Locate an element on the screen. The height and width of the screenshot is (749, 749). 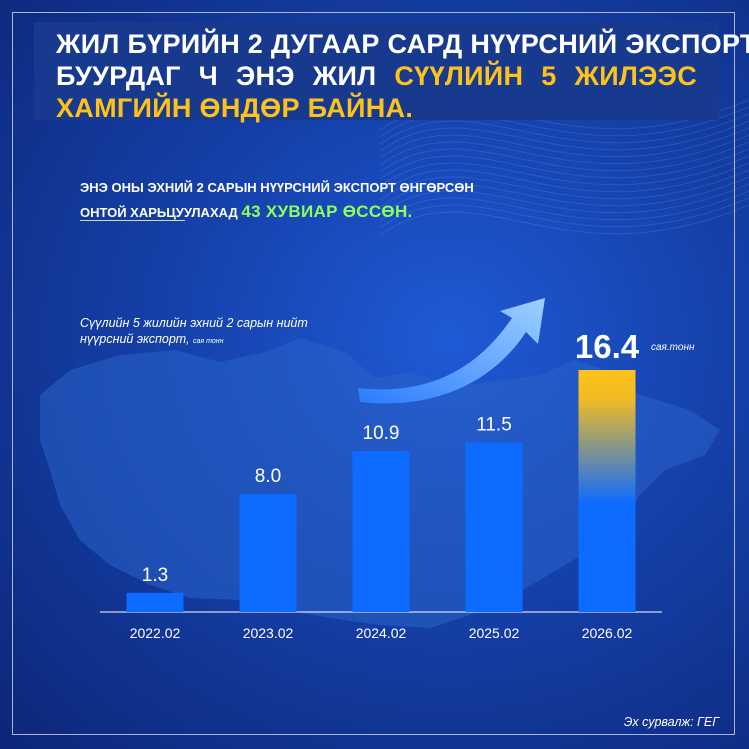
subheadline-underline is located at coordinates (132, 220).